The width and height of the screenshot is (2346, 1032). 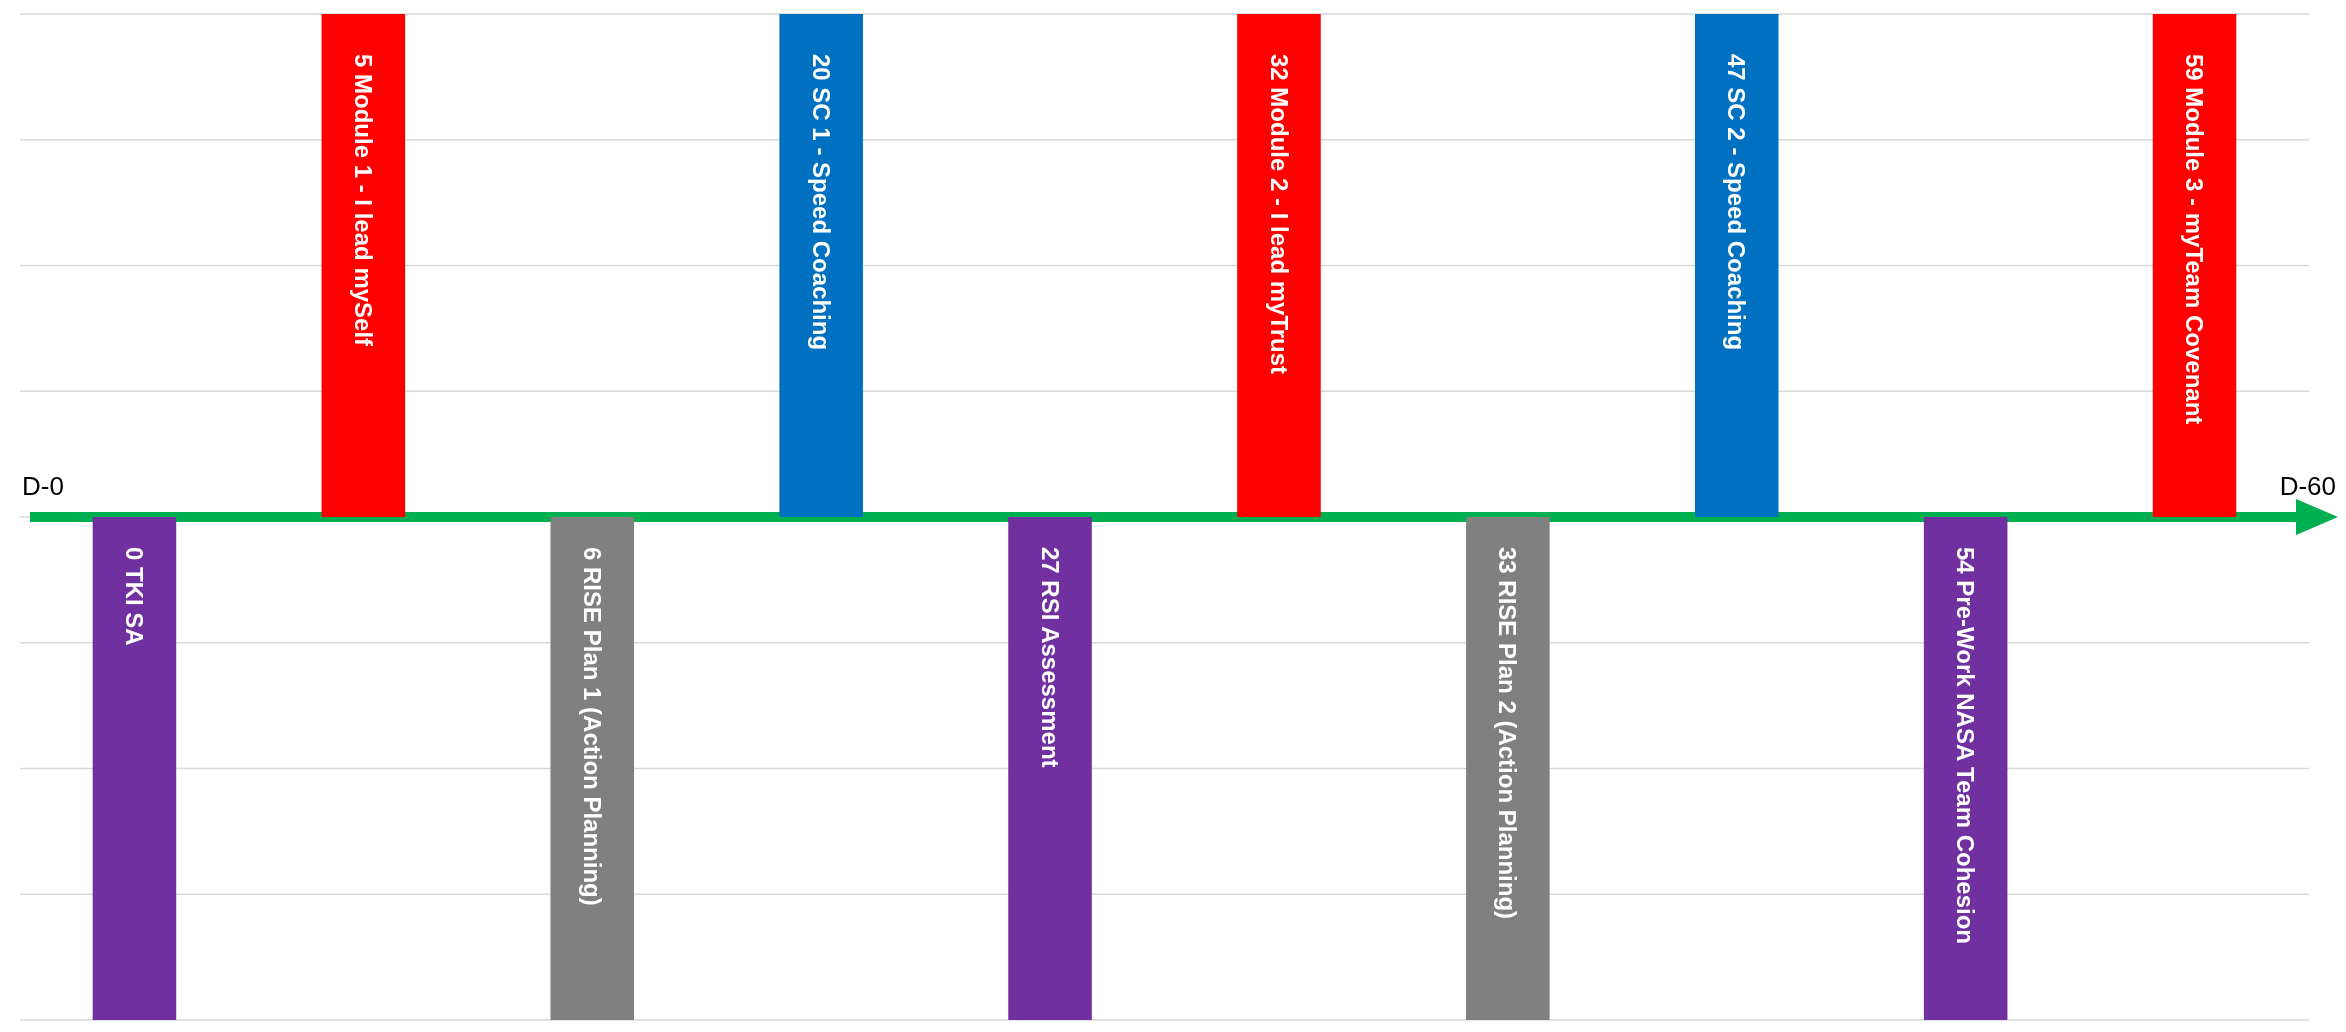 I want to click on x-tick-label: 54 Pre-Work NASA Team Cohesion, so click(x=1966, y=745).